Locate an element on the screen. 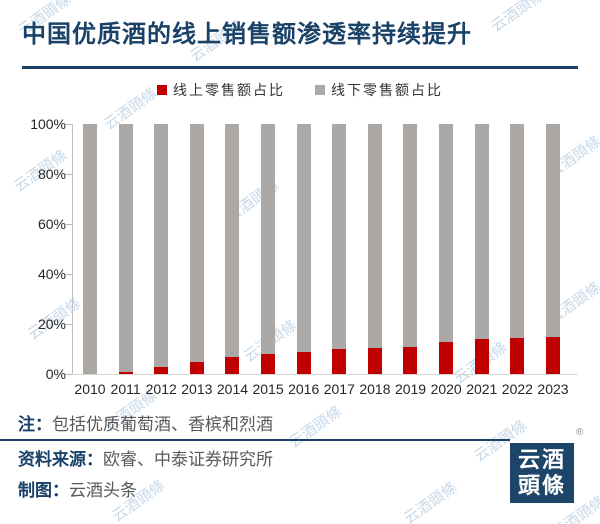  segment-online-2016 is located at coordinates (303, 362).